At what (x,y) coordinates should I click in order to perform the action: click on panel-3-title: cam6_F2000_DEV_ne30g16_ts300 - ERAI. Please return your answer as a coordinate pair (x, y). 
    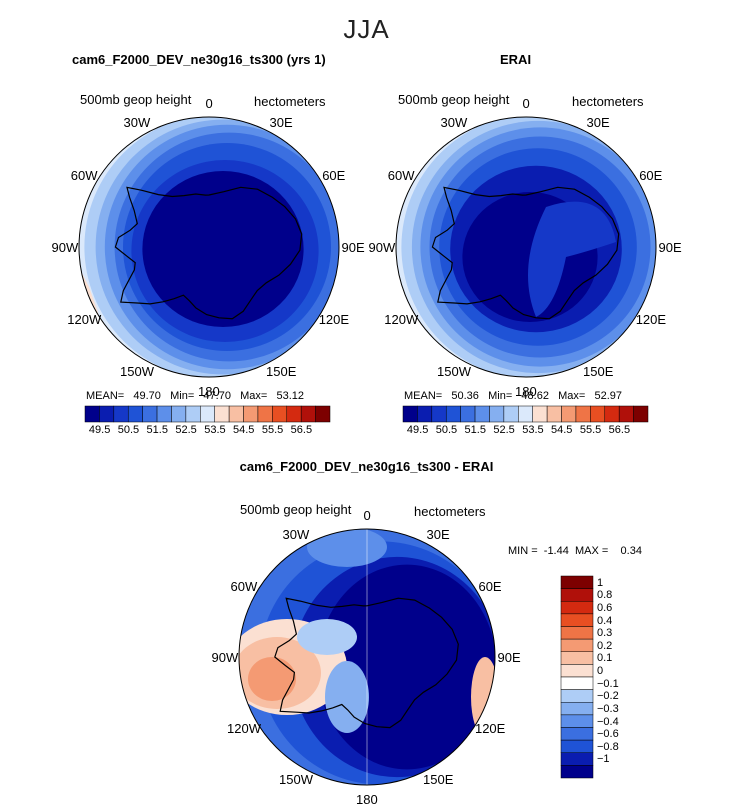
    Looking at the image, I should click on (366, 466).